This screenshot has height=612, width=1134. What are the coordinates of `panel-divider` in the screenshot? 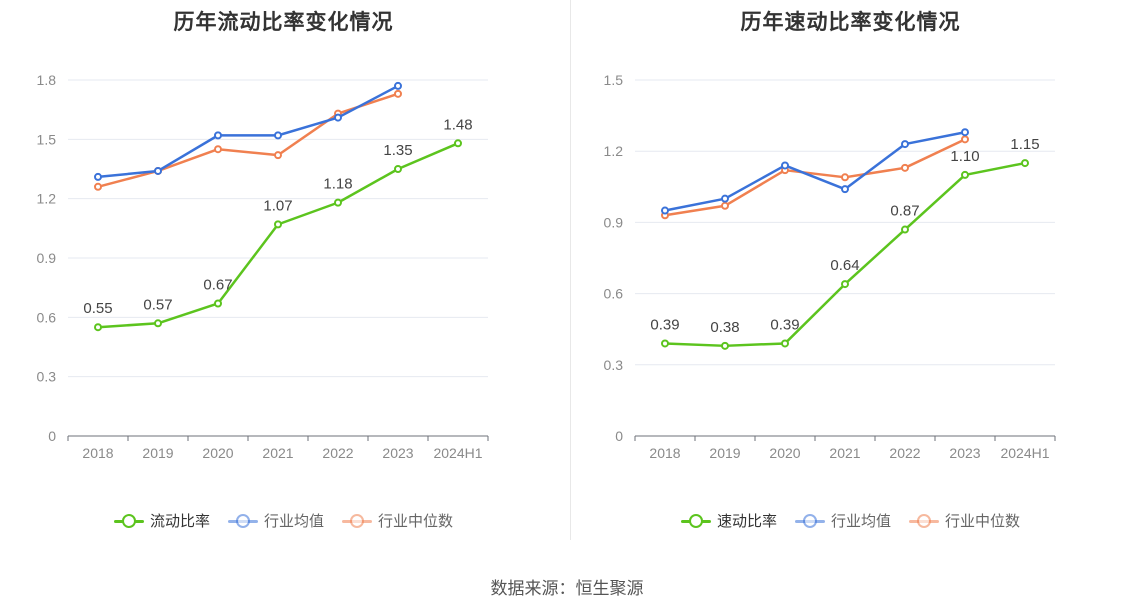 It's located at (570, 270).